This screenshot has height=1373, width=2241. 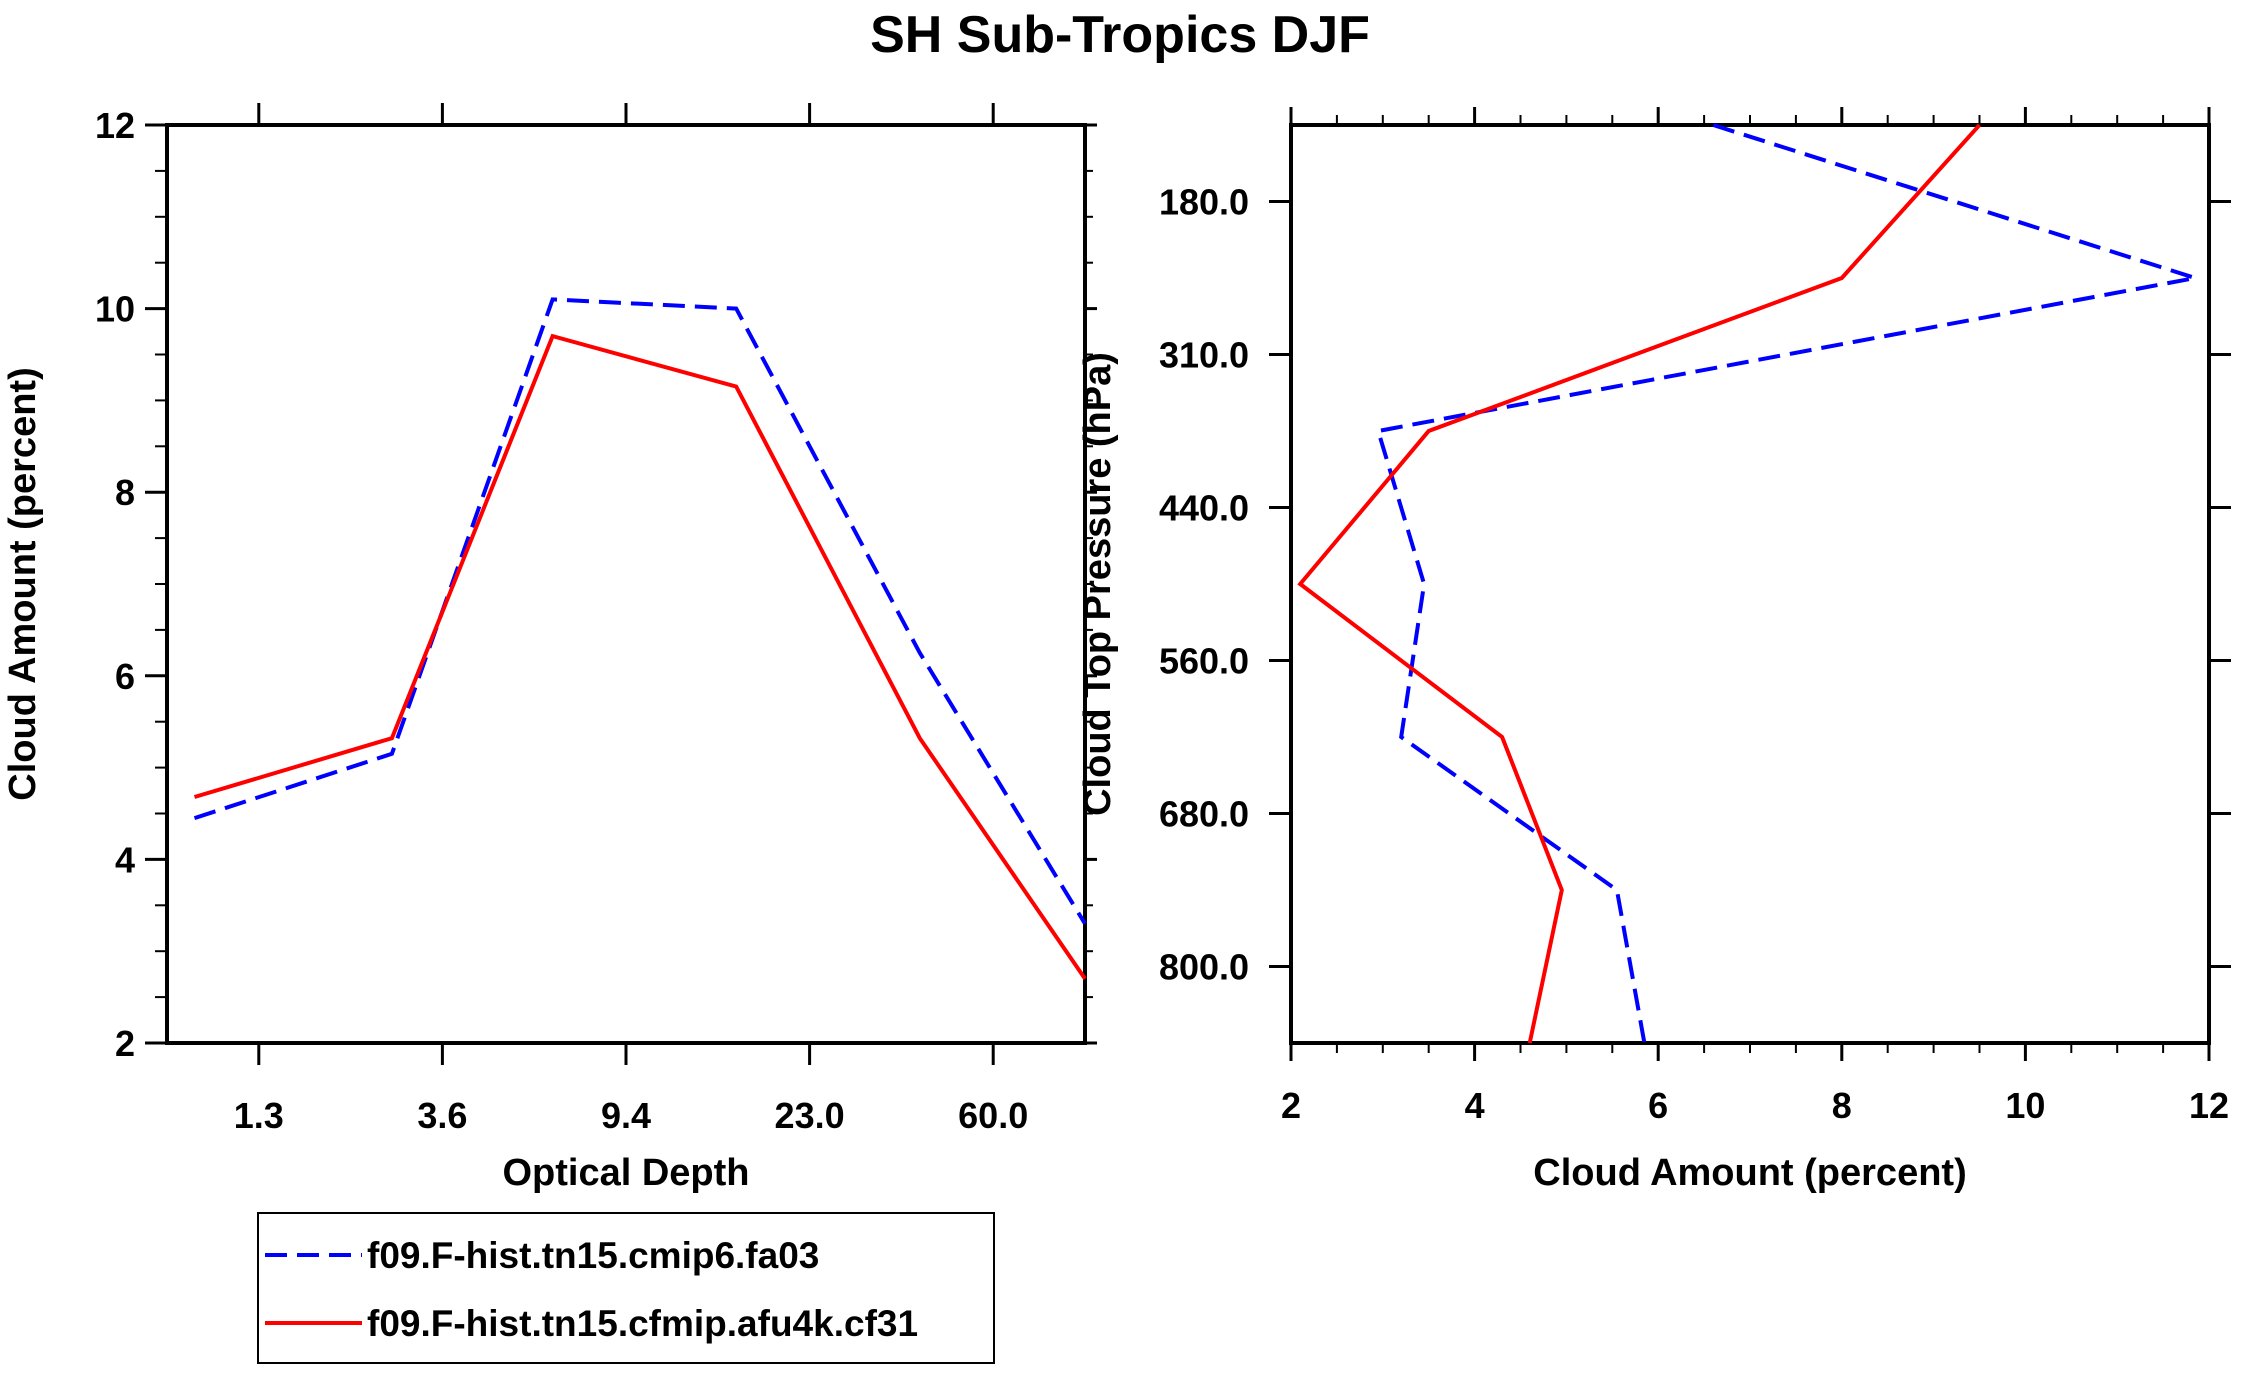 I want to click on right-x-tick-label: 8, so click(x=1842, y=1105).